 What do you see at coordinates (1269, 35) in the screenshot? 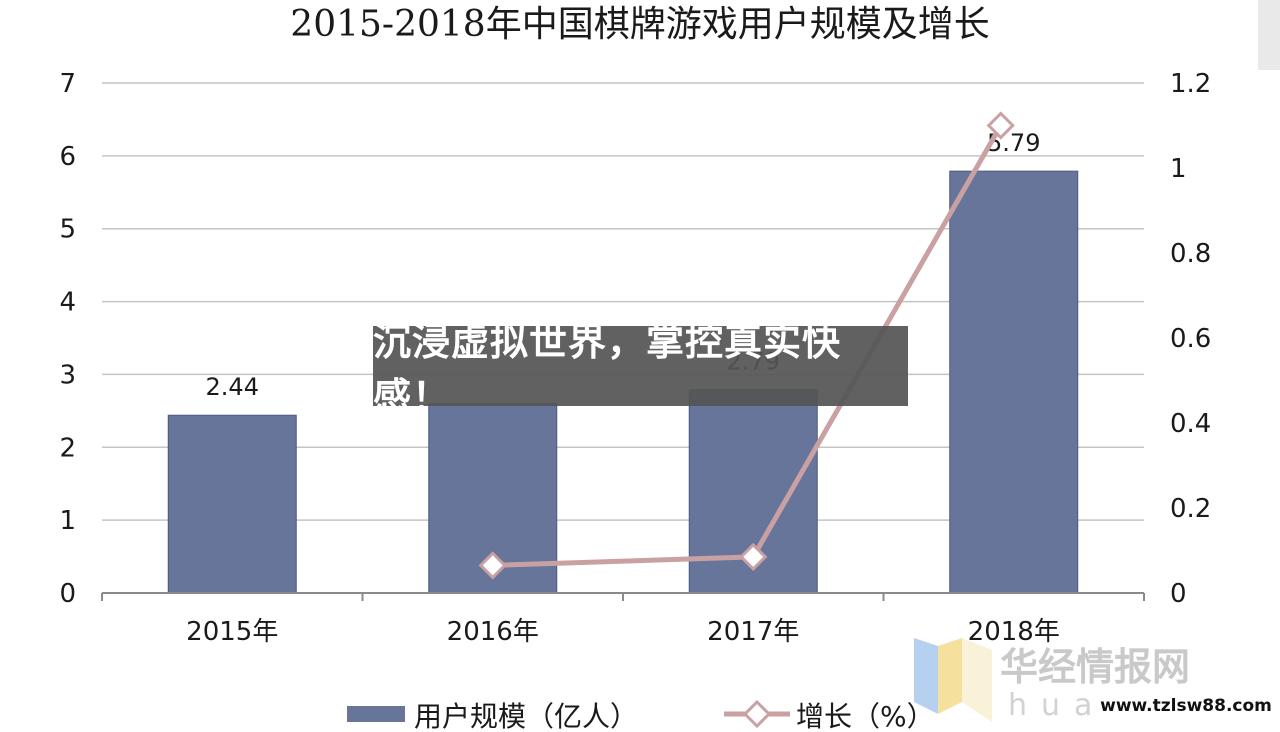
I see `corner-strip` at bounding box center [1269, 35].